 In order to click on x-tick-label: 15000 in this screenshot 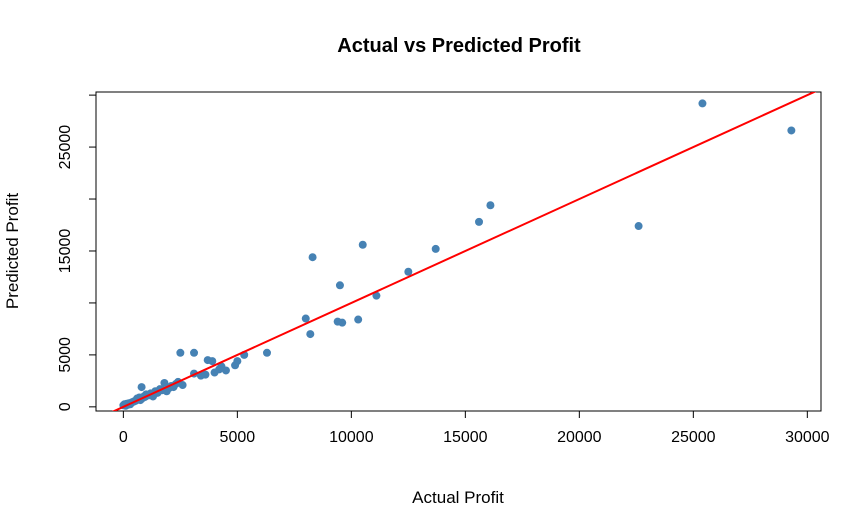, I will do `click(465, 437)`.